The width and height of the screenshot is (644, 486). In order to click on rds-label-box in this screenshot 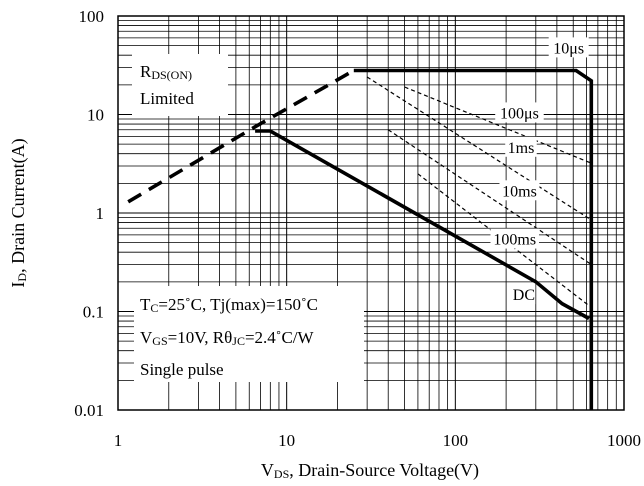, I will do `click(180, 85)`.